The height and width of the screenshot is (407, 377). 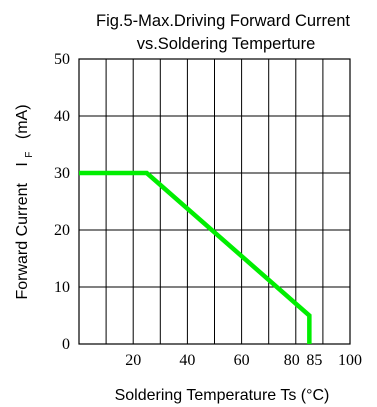 What do you see at coordinates (22, 121) in the screenshot?
I see `y-axis-label-unit: (mA)` at bounding box center [22, 121].